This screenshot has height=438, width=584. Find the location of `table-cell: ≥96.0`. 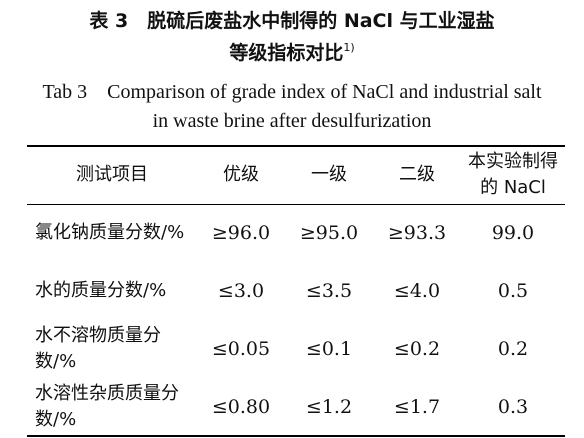

table-cell: ≥96.0 is located at coordinates (241, 233).